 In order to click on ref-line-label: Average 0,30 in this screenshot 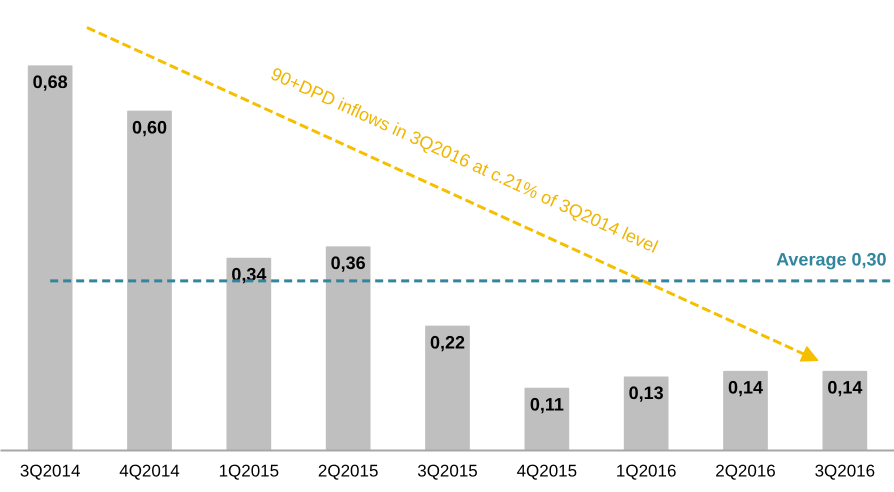, I will do `click(831, 260)`.